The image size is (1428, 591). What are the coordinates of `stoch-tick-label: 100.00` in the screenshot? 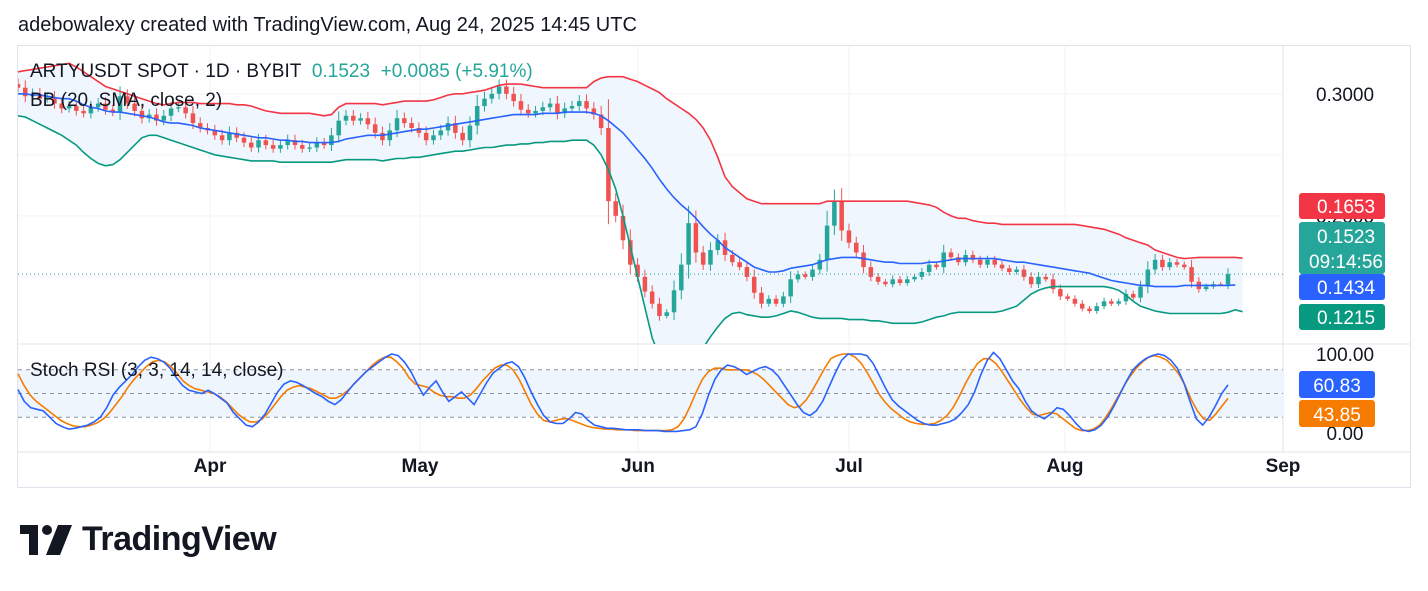 It's located at (1345, 355).